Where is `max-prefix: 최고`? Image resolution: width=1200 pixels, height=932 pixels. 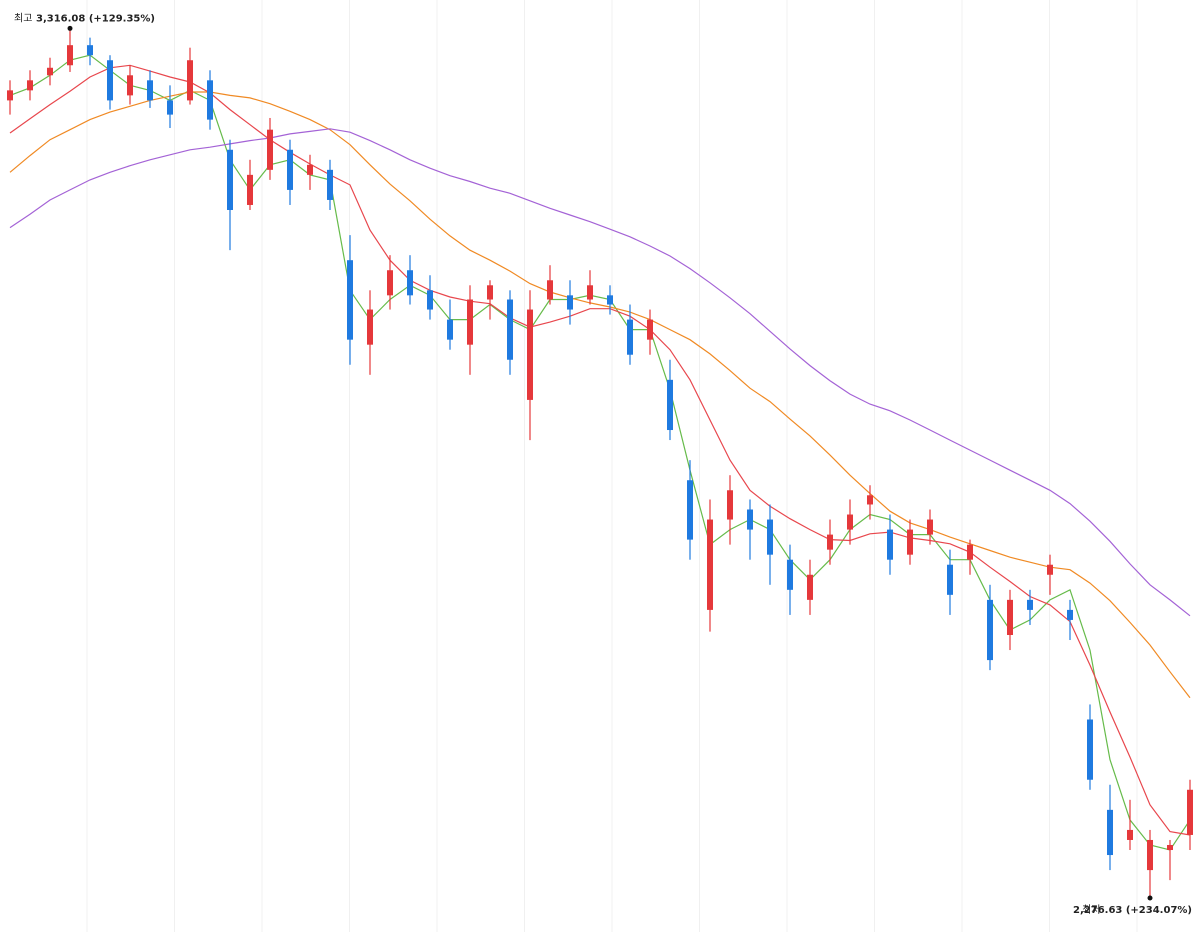 max-prefix: 최고 is located at coordinates (23, 18).